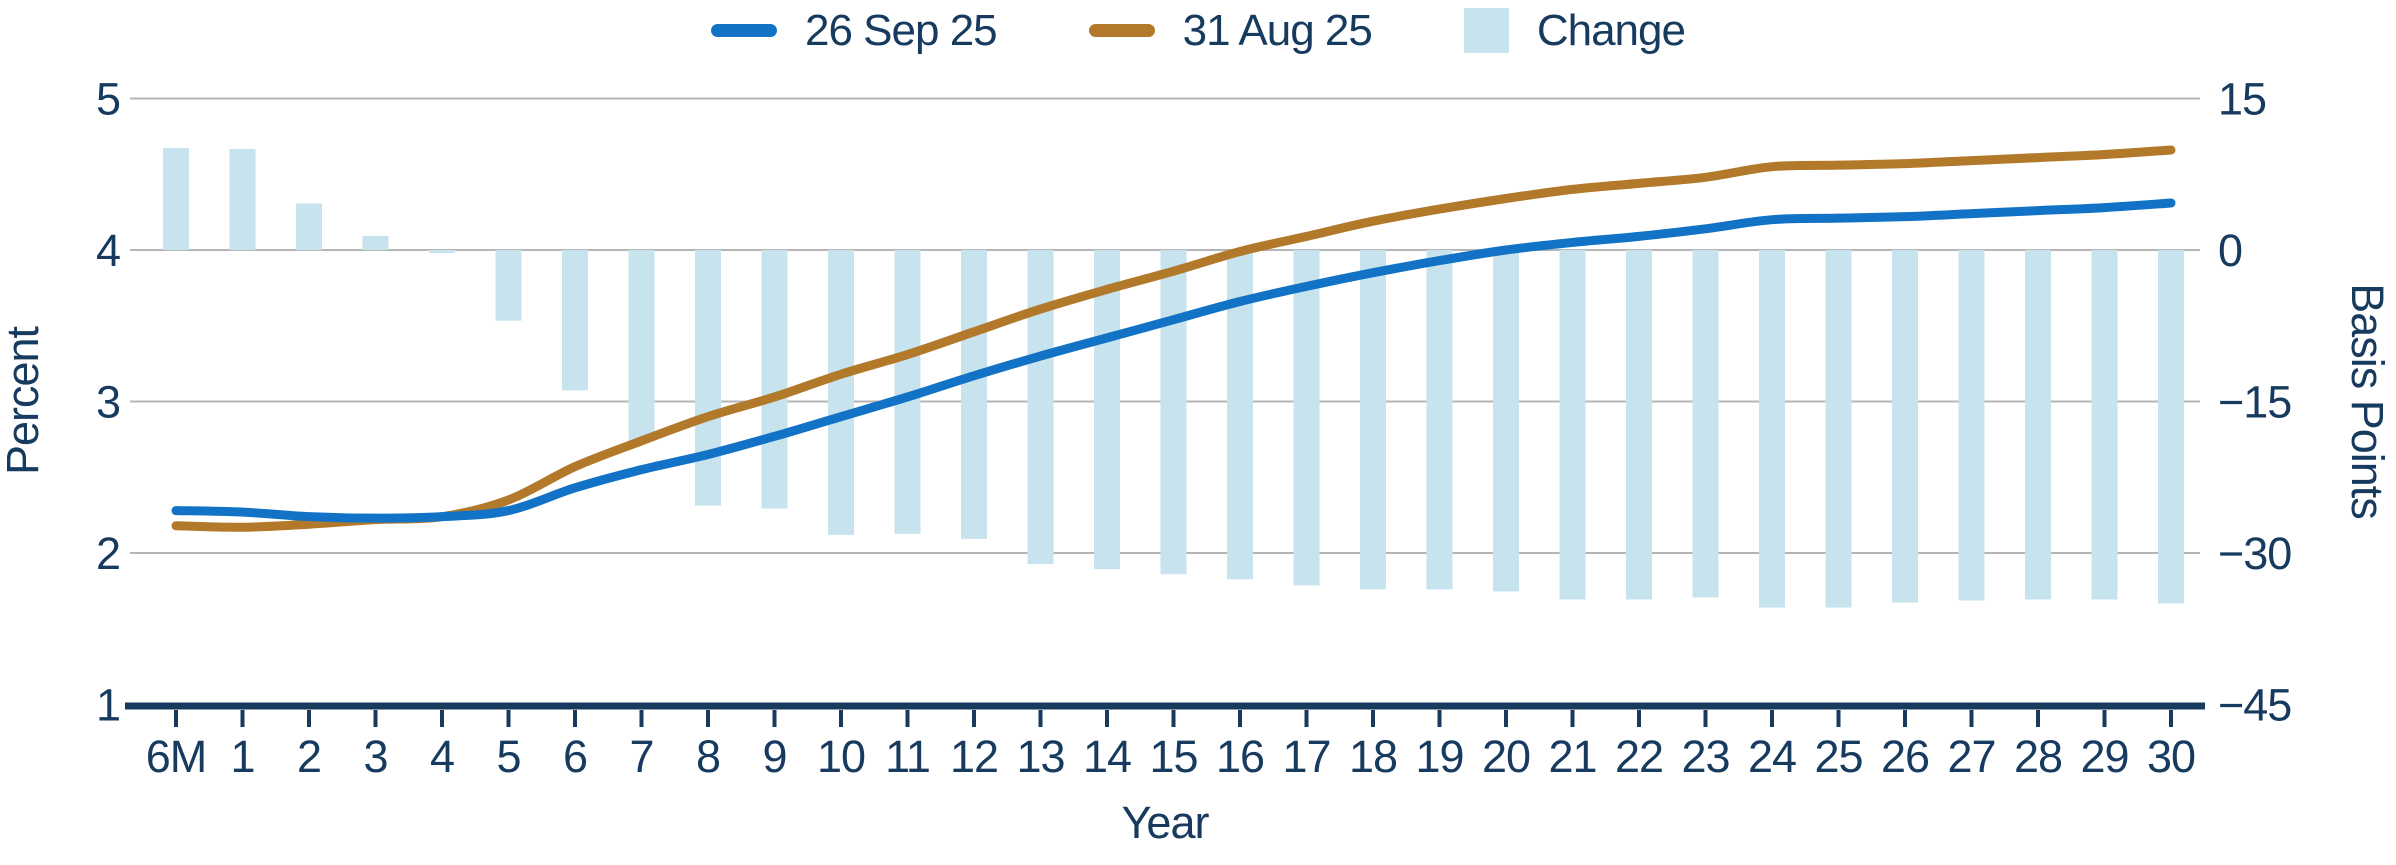  I want to click on x-tick-label: 6, so click(575, 756).